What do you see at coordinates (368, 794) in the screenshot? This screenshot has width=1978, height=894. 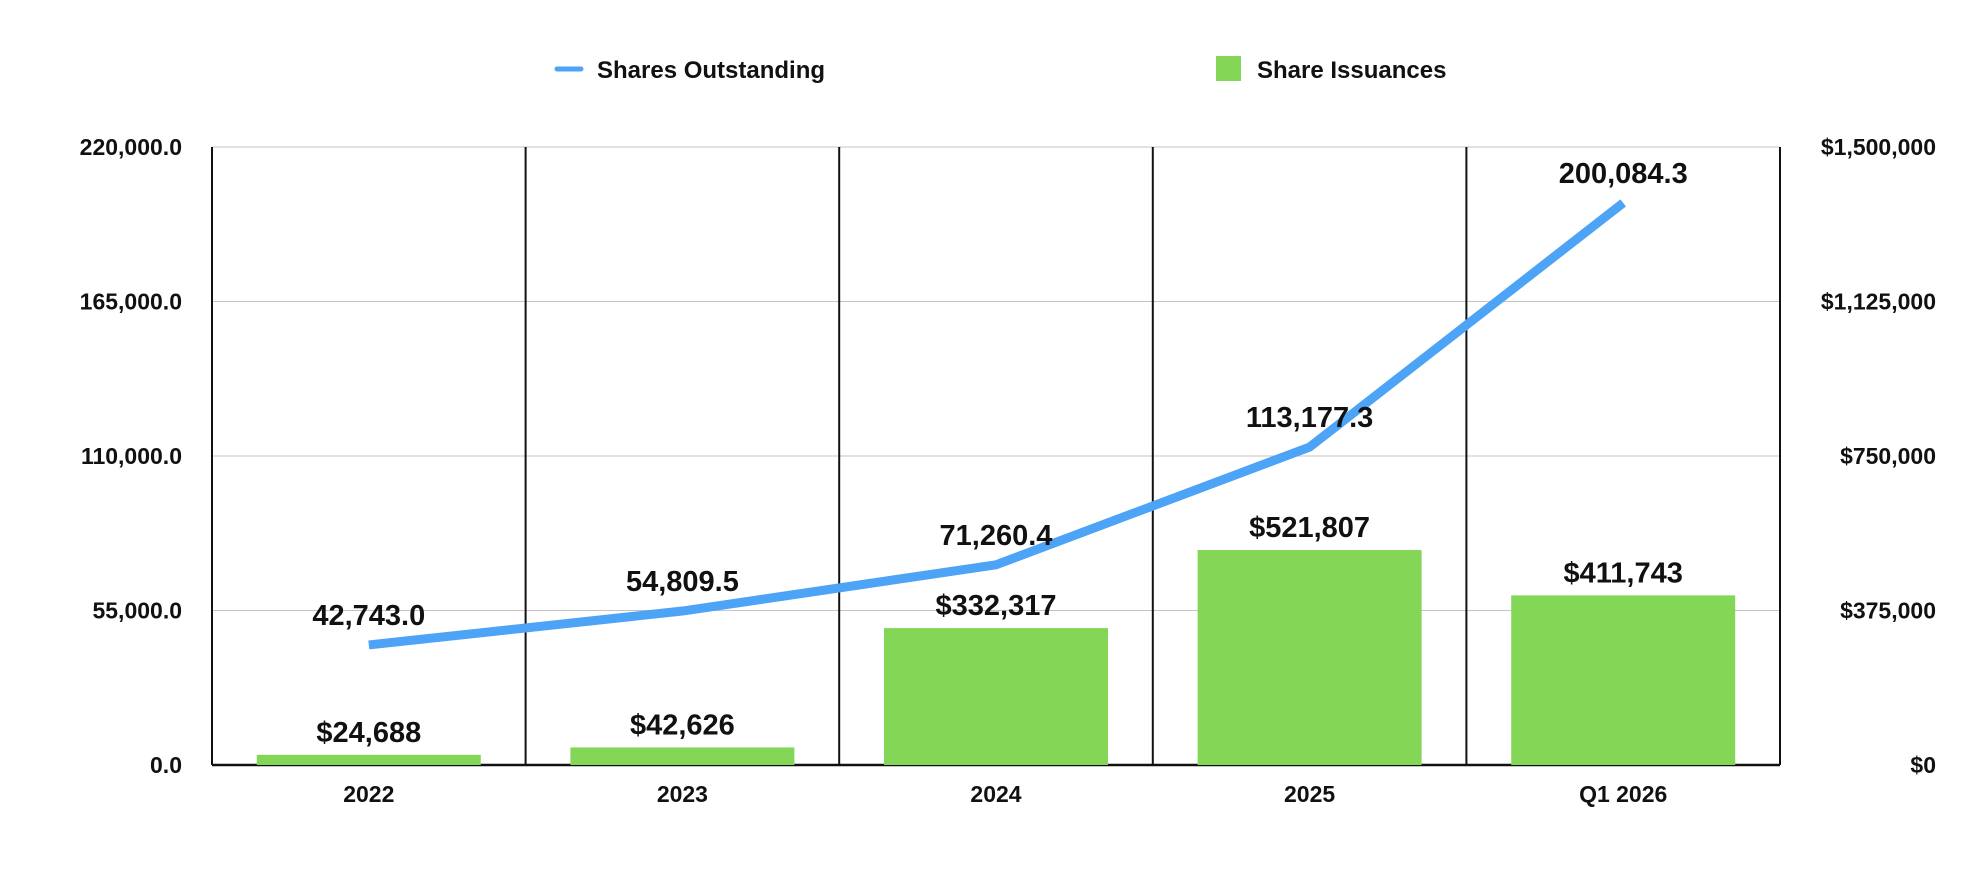 I see `x-tick-label: 2022` at bounding box center [368, 794].